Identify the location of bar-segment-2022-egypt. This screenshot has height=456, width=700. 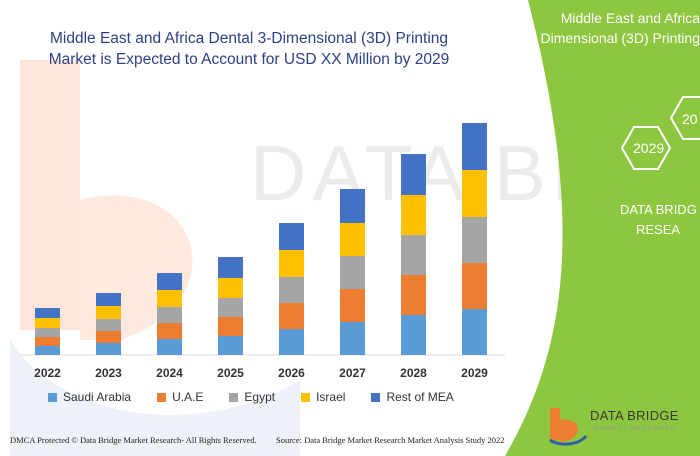
(47, 332).